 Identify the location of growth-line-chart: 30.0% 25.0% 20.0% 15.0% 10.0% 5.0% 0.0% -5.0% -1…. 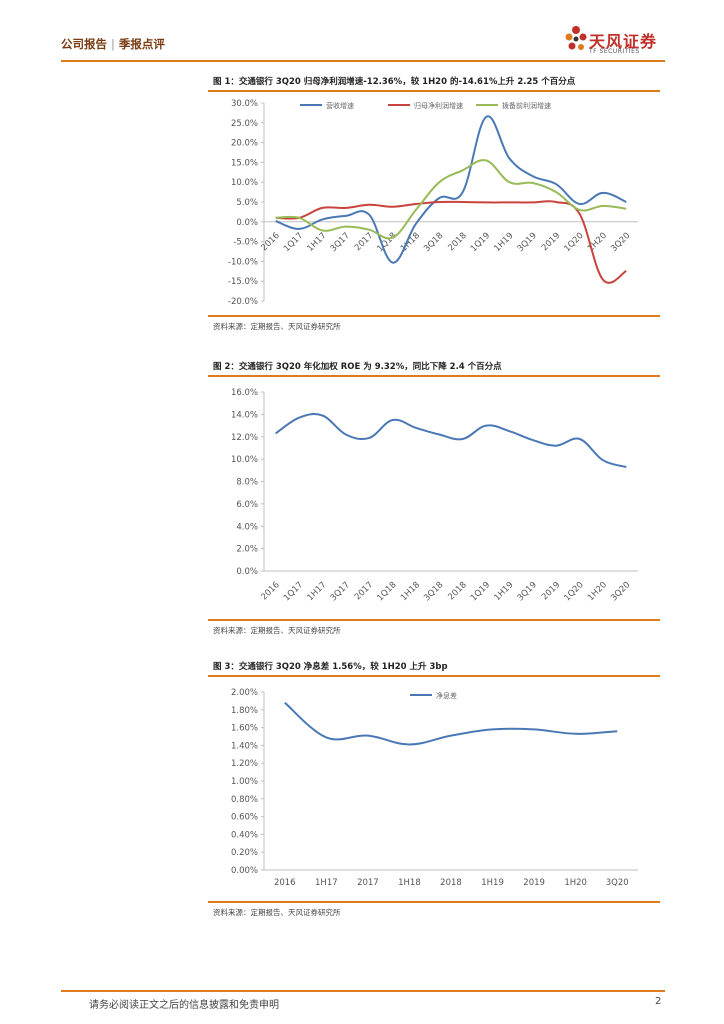
(433, 203).